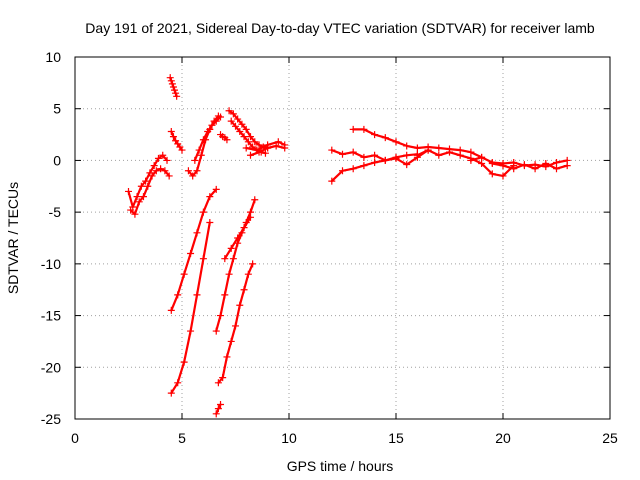 This screenshot has height=480, width=640. Describe the element at coordinates (53, 57) in the screenshot. I see `y-tick-label: 10` at that location.